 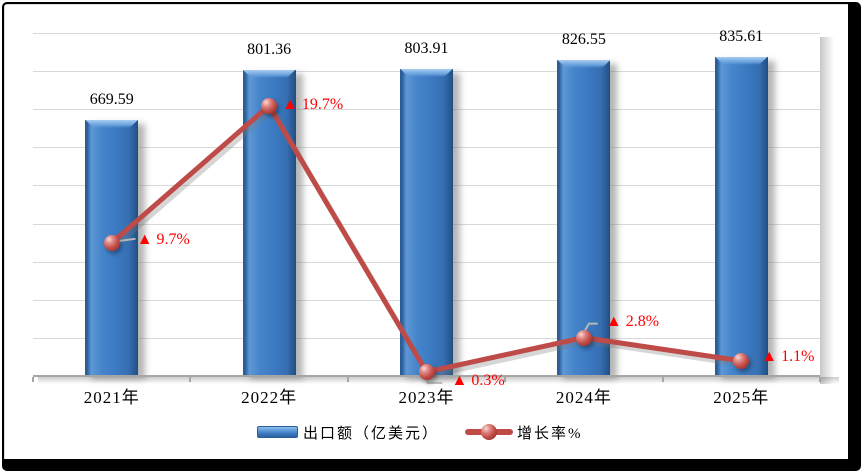 What do you see at coordinates (269, 49) in the screenshot?
I see `bar-value-label: 801.36` at bounding box center [269, 49].